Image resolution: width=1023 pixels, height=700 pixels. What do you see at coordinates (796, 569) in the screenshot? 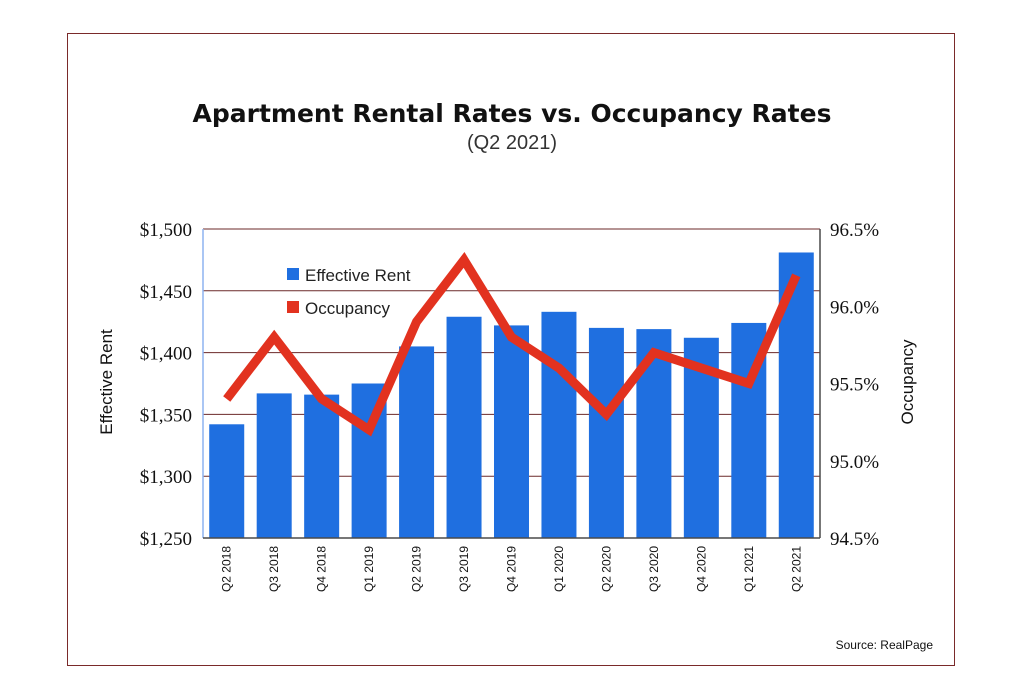
I see `x-tick-label: Q2 2021` at bounding box center [796, 569].